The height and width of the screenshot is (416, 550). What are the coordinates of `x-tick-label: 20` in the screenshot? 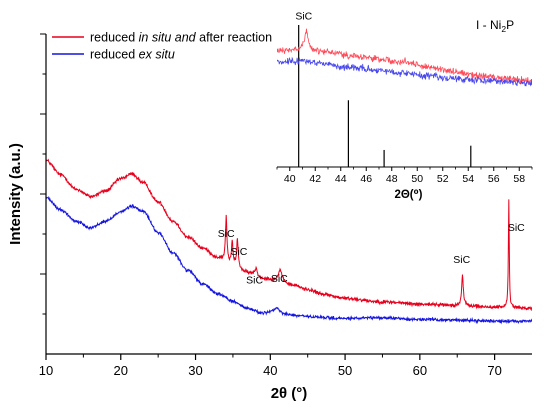 It's located at (121, 370).